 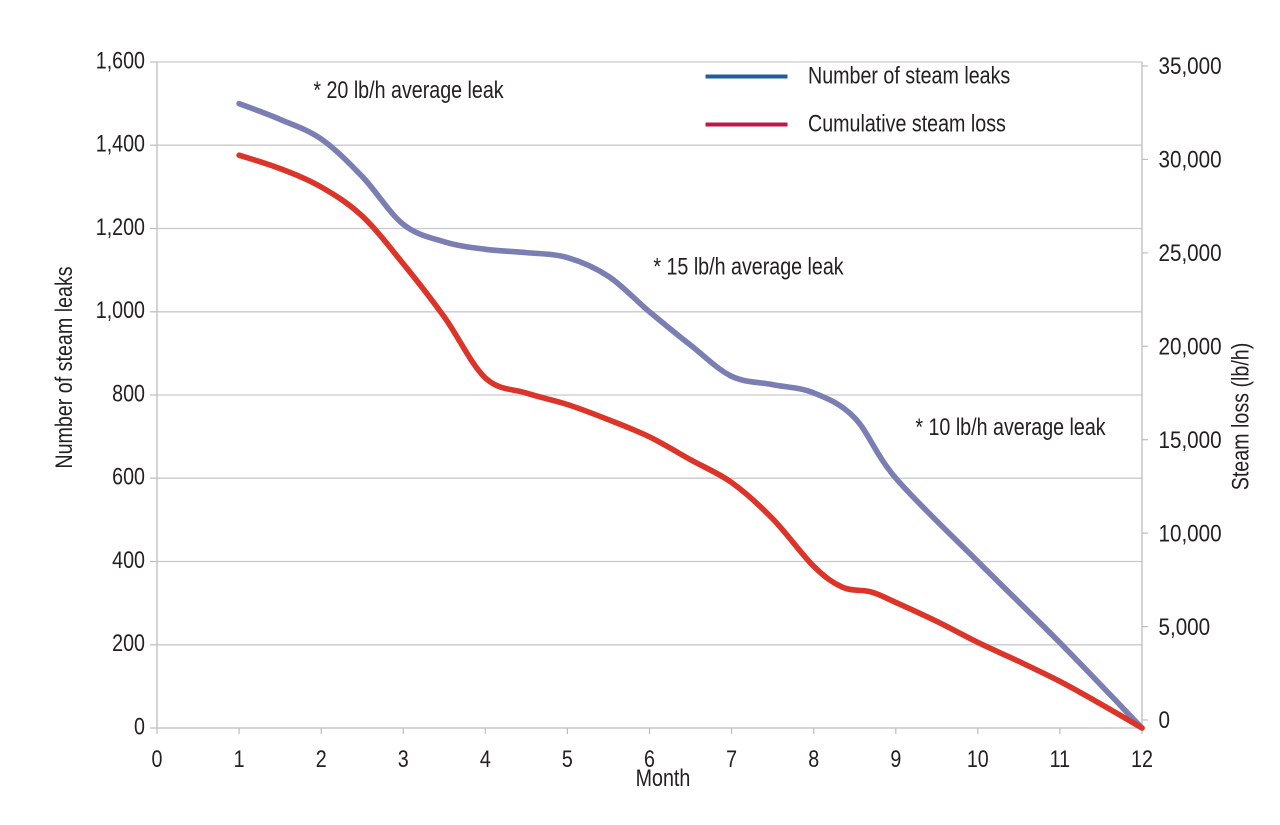 What do you see at coordinates (120, 309) in the screenshot?
I see `svg-text: 1,000` at bounding box center [120, 309].